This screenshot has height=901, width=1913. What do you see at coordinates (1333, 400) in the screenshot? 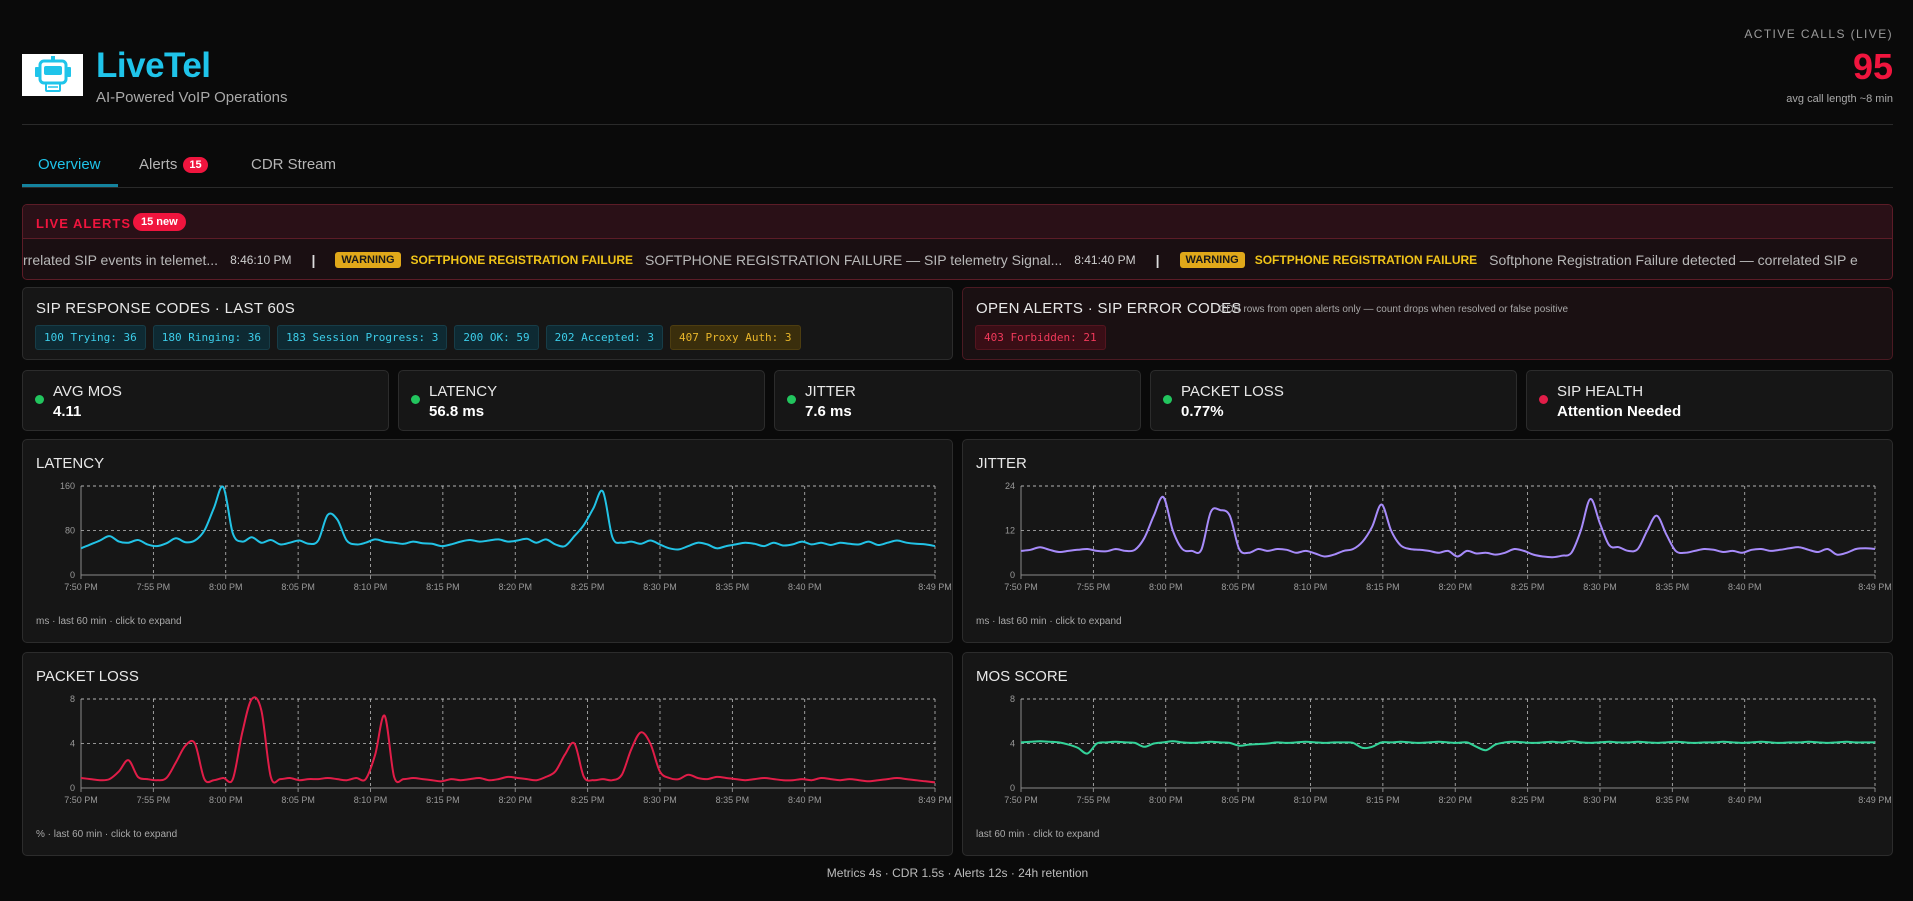
I see `metric-card-packet-loss: PACKET LOSS 0.77%` at bounding box center [1333, 400].